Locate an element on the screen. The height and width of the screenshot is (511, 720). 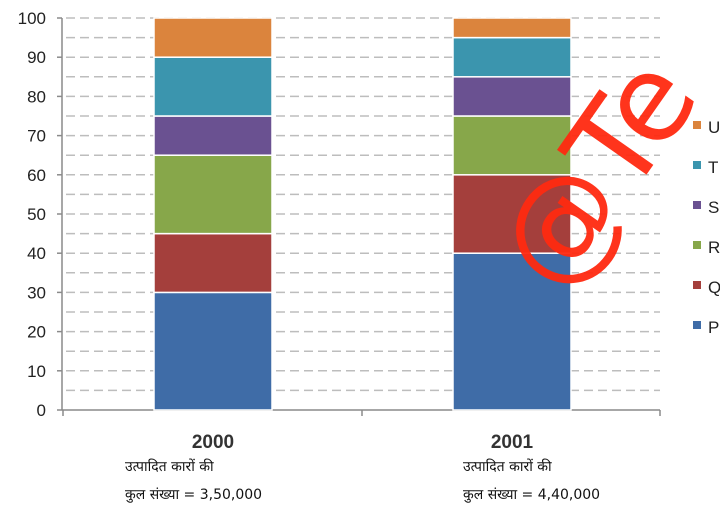
legend-label: P is located at coordinates (713, 327).